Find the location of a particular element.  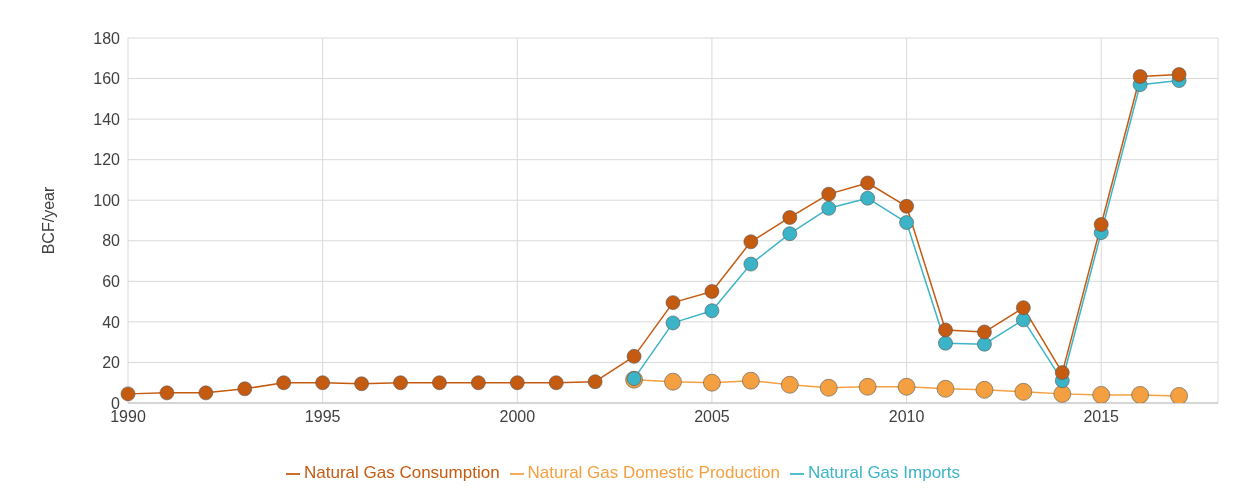

y-tick-label: 100 is located at coordinates (107, 200).